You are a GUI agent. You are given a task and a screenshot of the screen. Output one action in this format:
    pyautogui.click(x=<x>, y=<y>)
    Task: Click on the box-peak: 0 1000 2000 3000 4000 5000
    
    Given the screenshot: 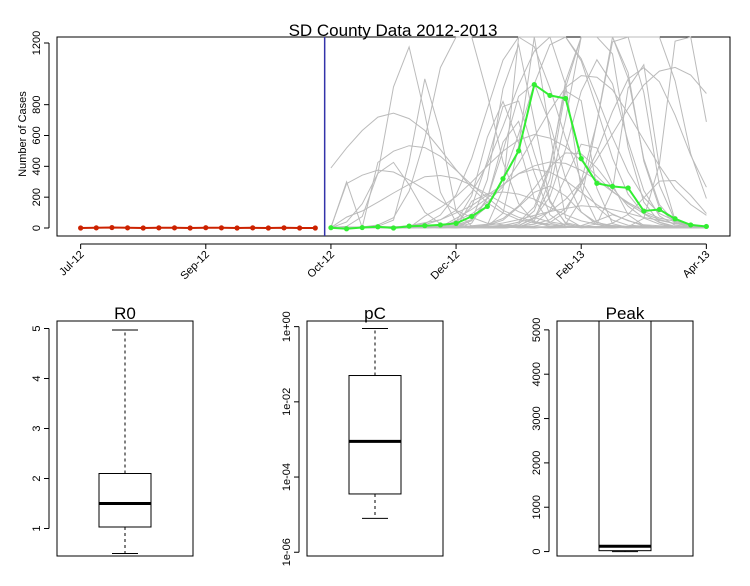 What is the action you would take?
    pyautogui.click(x=591, y=436)
    